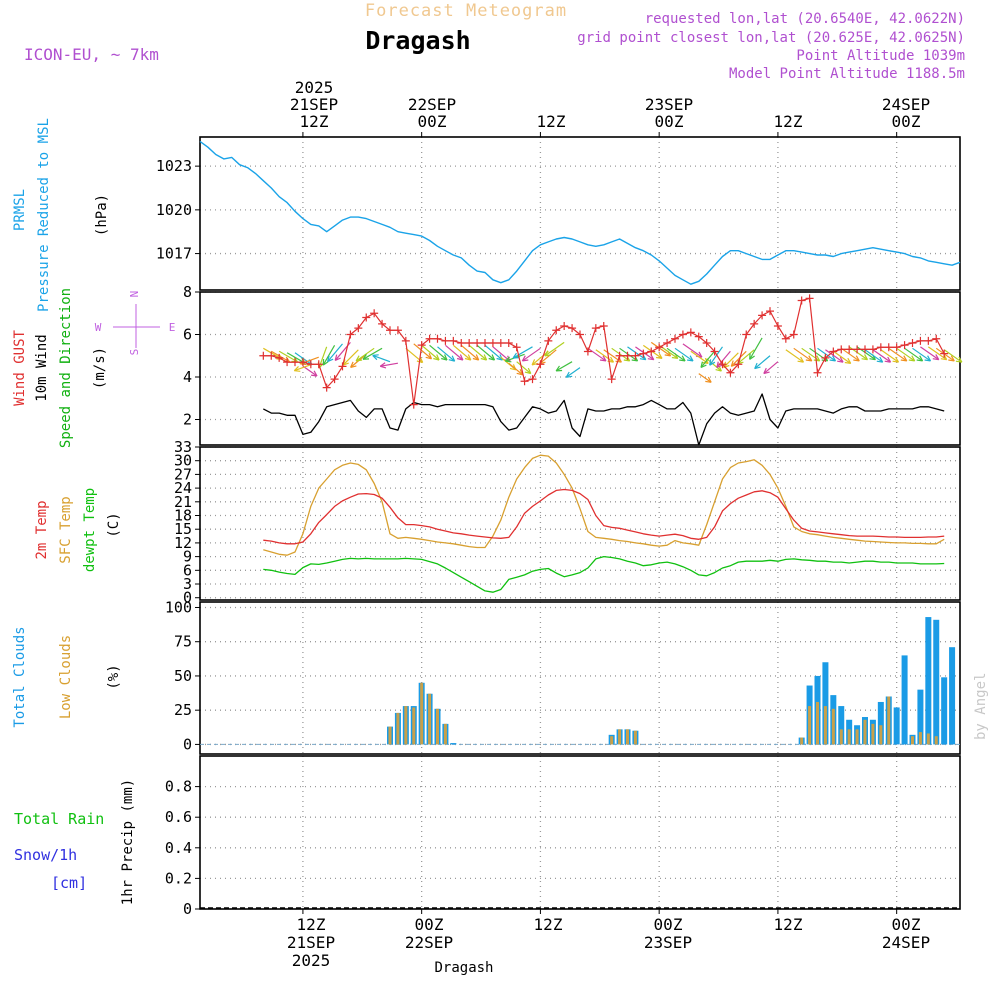 This screenshot has width=1000, height=1000. Describe the element at coordinates (880, 56) in the screenshot. I see `point-altitude: Point Altitude 1039m` at that location.